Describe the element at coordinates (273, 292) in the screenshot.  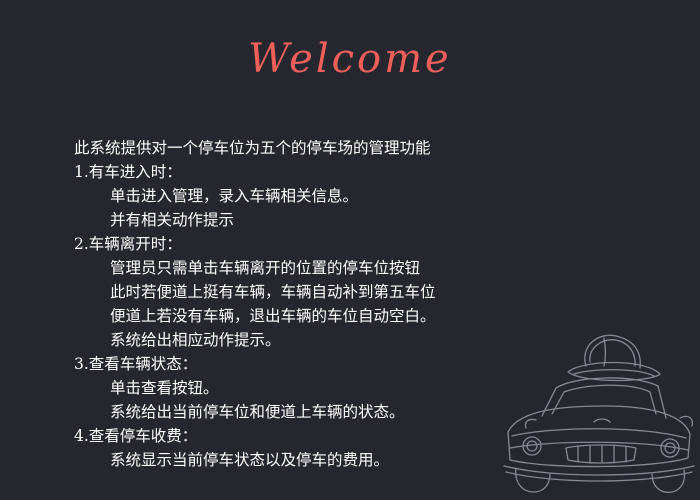
I see `section-line: 此时若便道上挺有车辆，车辆自动补到第五车位` at that location.